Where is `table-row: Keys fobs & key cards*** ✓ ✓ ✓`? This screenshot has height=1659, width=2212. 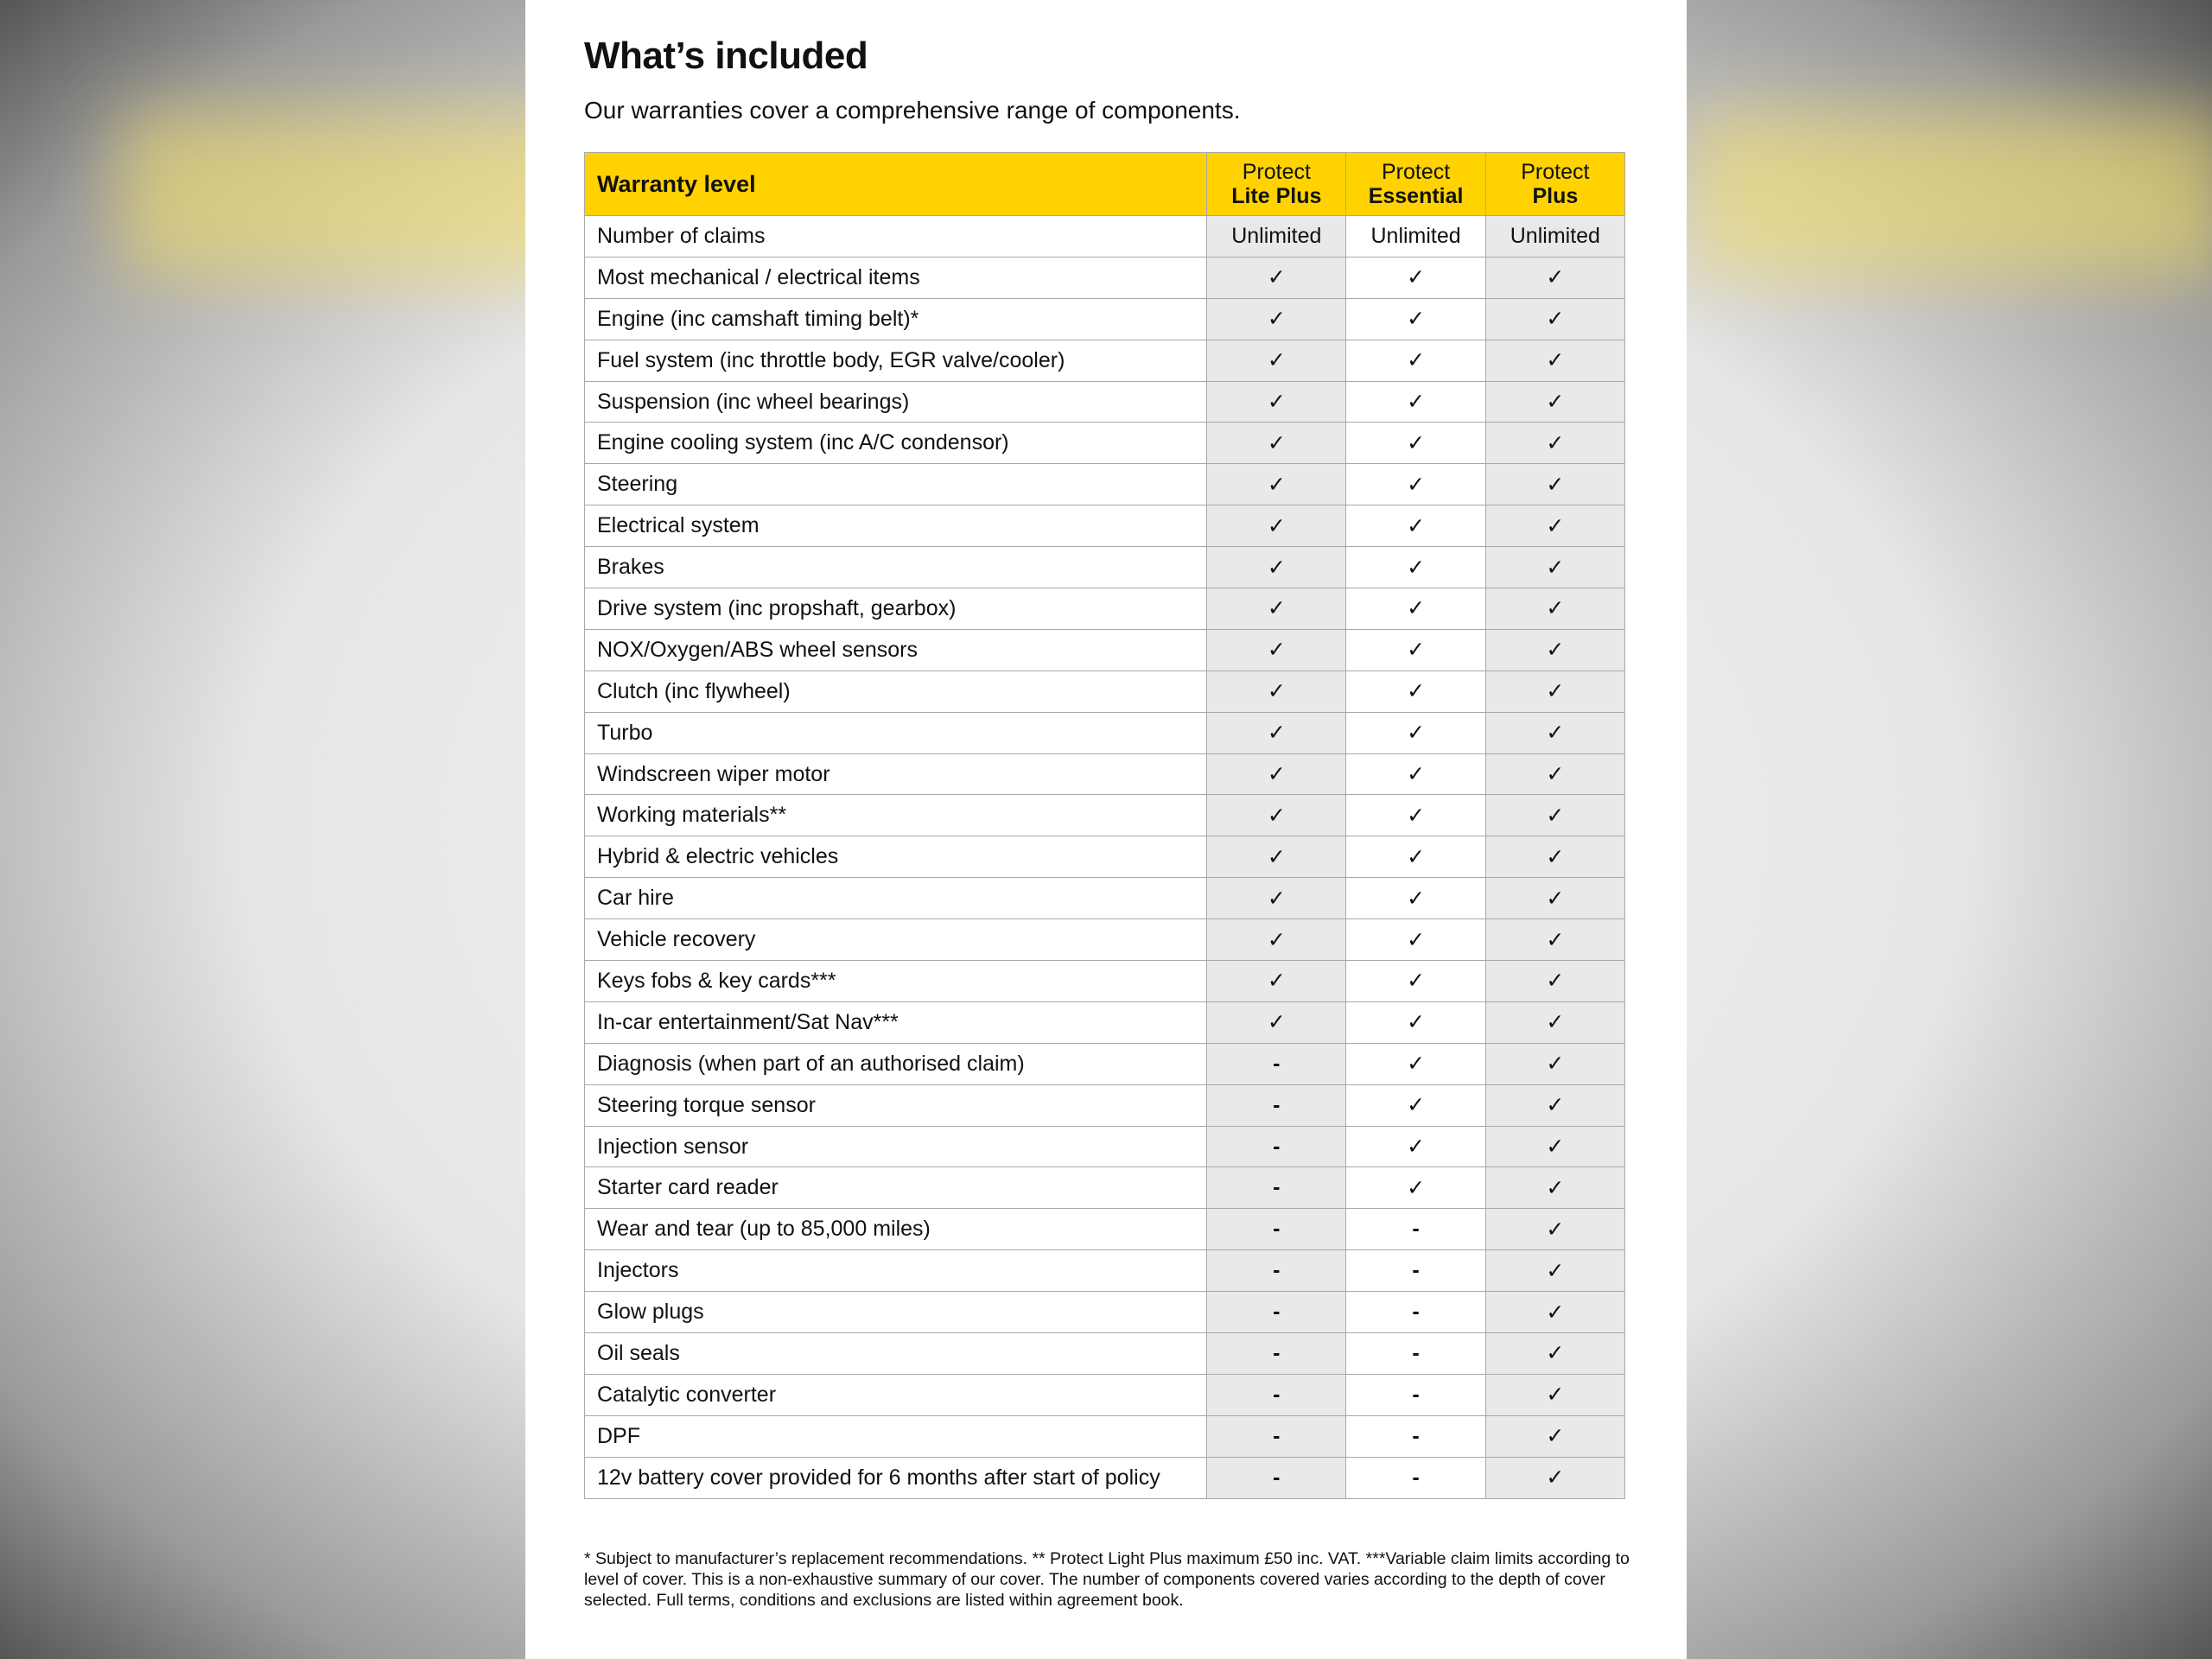
table-row: Keys fobs & key cards*** ✓ ✓ ✓ is located at coordinates (1104, 981).